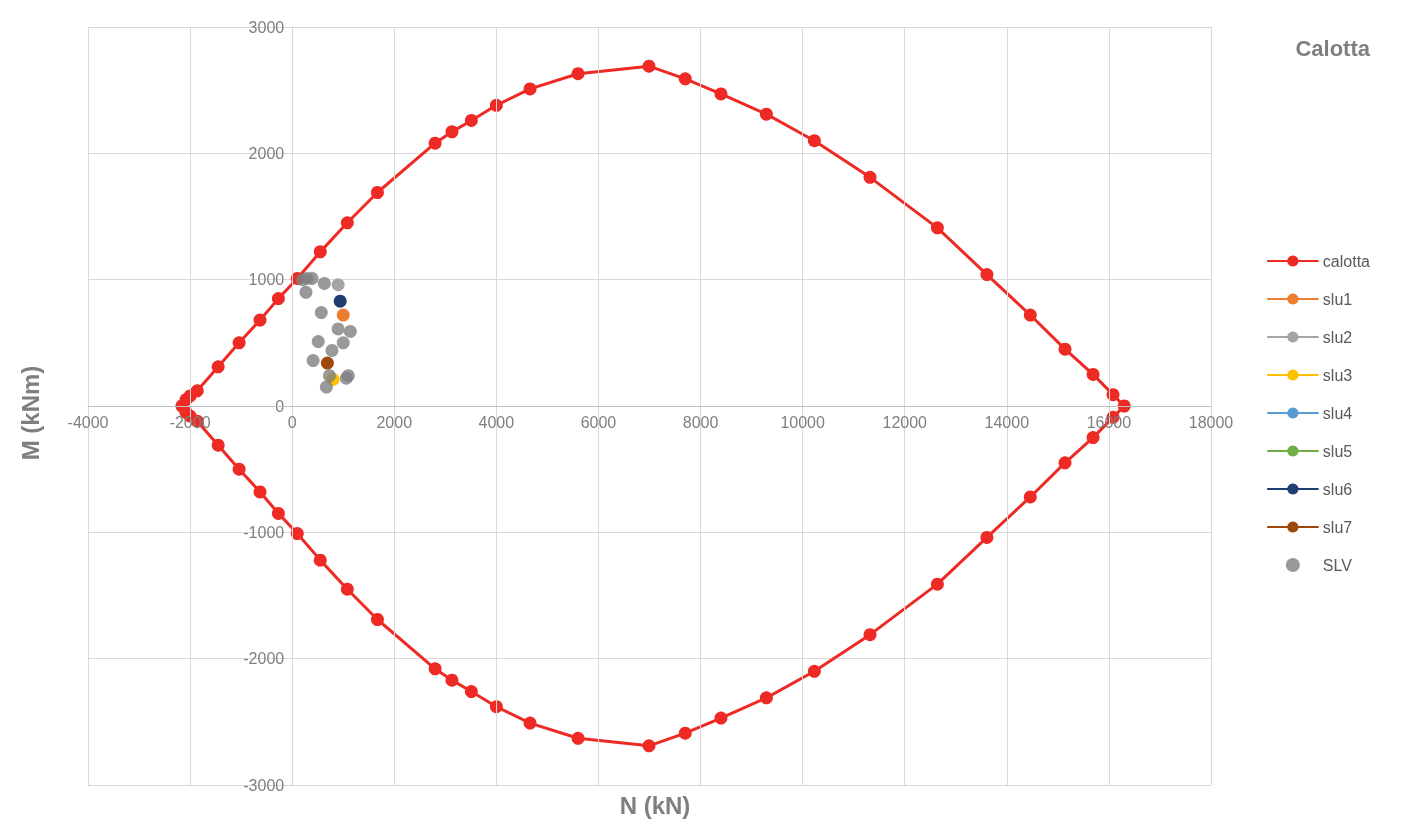  Describe the element at coordinates (598, 422) in the screenshot. I see `x-tick-label: 6000` at that location.